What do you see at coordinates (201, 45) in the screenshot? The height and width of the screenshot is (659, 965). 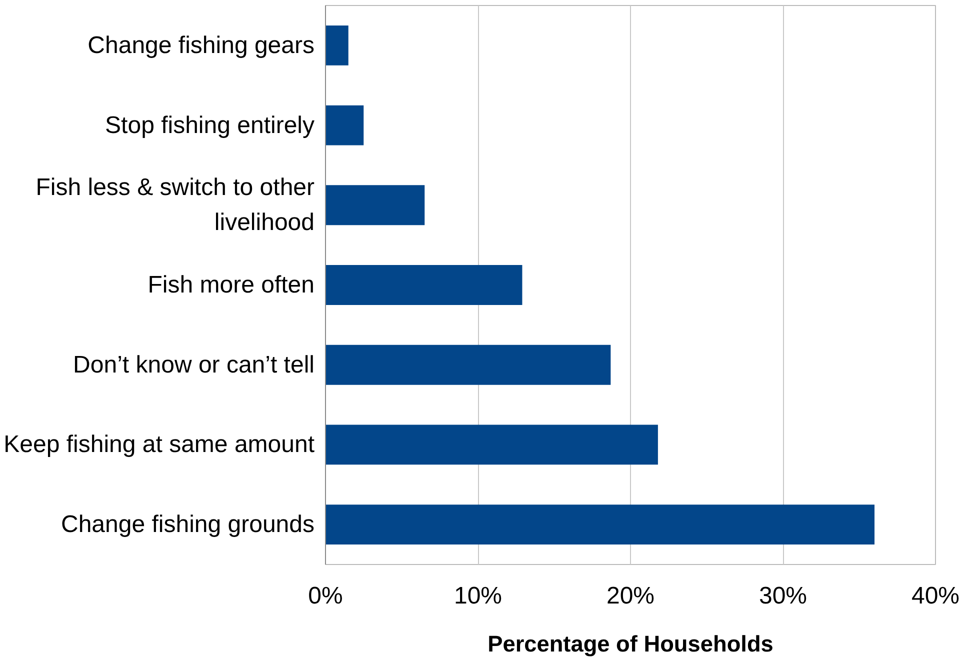 I see `y-tick-label: Change fishing gears` at bounding box center [201, 45].